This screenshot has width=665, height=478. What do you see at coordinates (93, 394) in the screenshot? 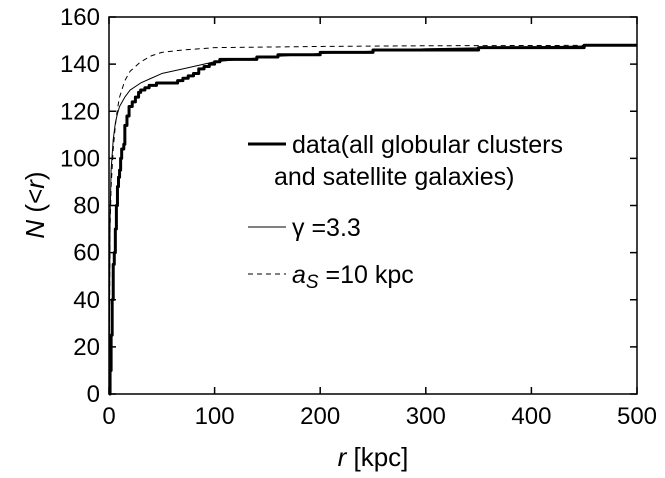
I see `y-tick-label: 0` at bounding box center [93, 394].